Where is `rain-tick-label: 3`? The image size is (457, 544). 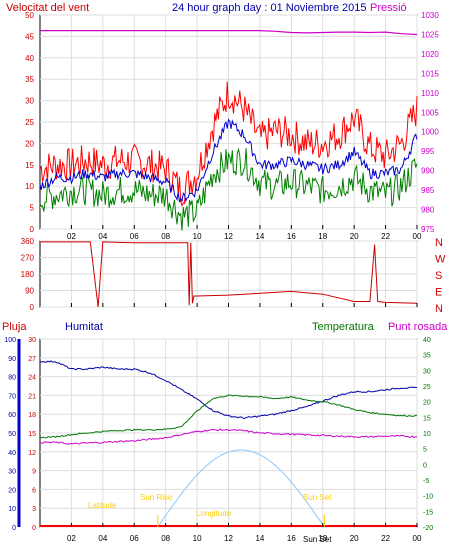
rain-tick-label: 3 is located at coordinates (34, 509).